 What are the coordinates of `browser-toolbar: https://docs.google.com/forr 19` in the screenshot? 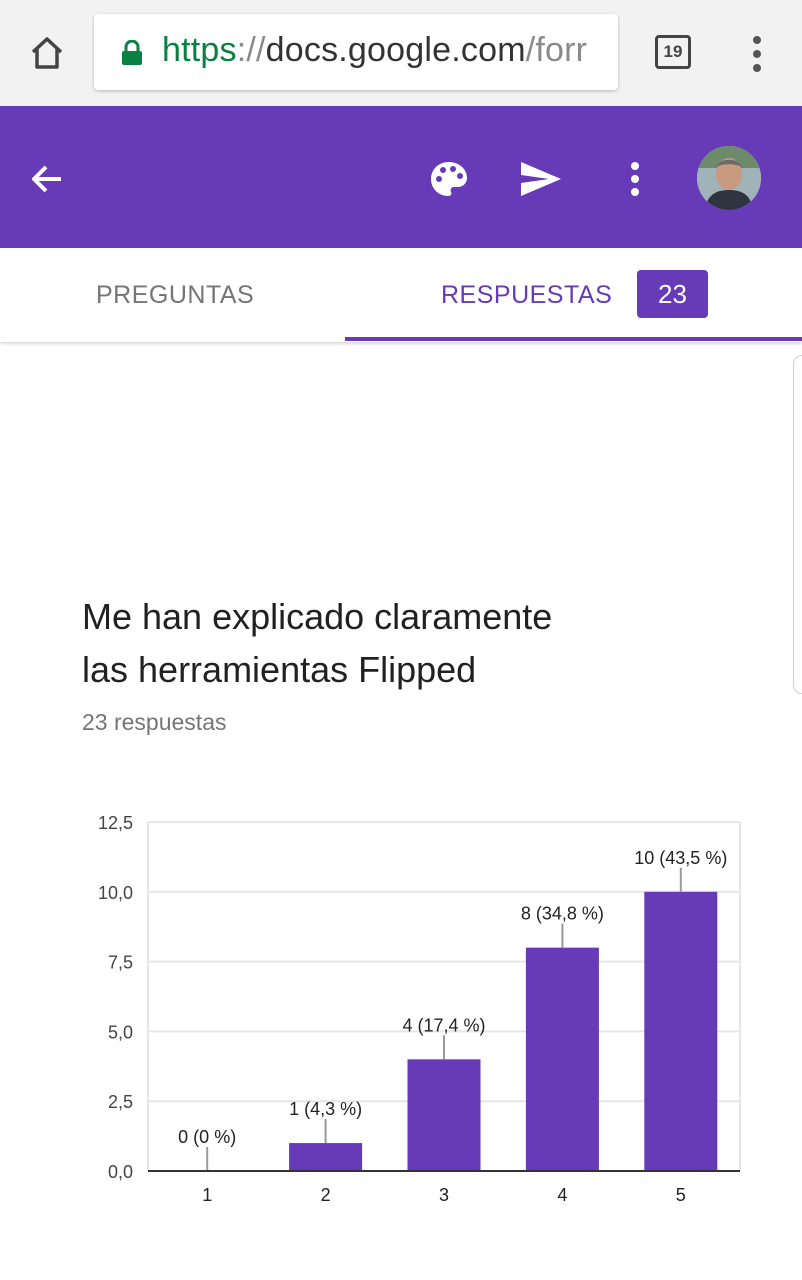 It's located at (401, 53).